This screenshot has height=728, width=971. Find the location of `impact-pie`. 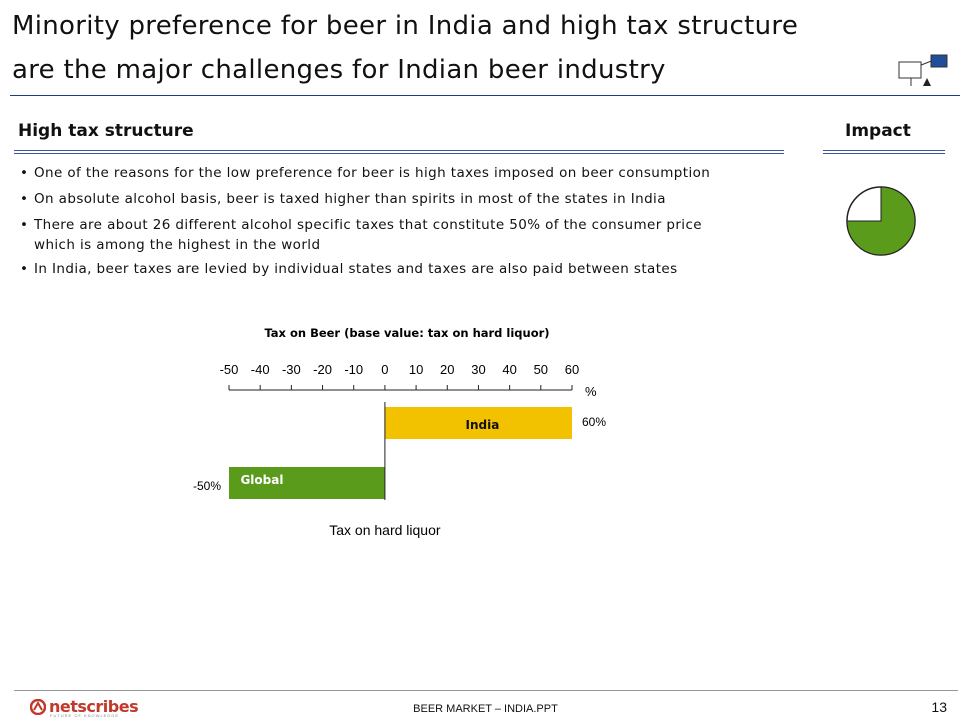

impact-pie is located at coordinates (881, 221).